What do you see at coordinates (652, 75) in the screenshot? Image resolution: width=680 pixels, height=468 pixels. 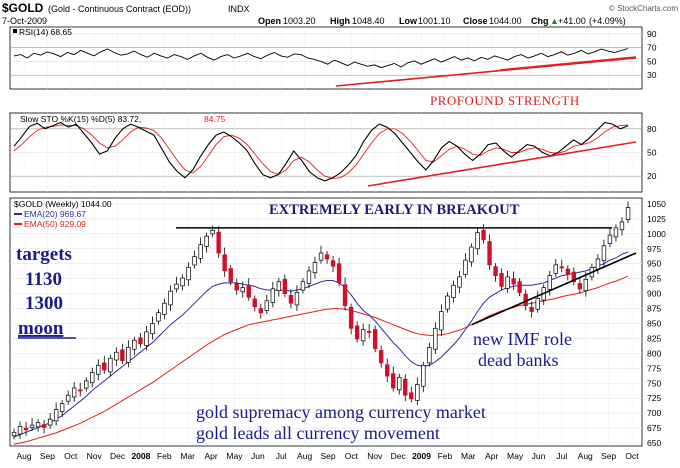 I see `rsi-tick-label: 30` at bounding box center [652, 75].